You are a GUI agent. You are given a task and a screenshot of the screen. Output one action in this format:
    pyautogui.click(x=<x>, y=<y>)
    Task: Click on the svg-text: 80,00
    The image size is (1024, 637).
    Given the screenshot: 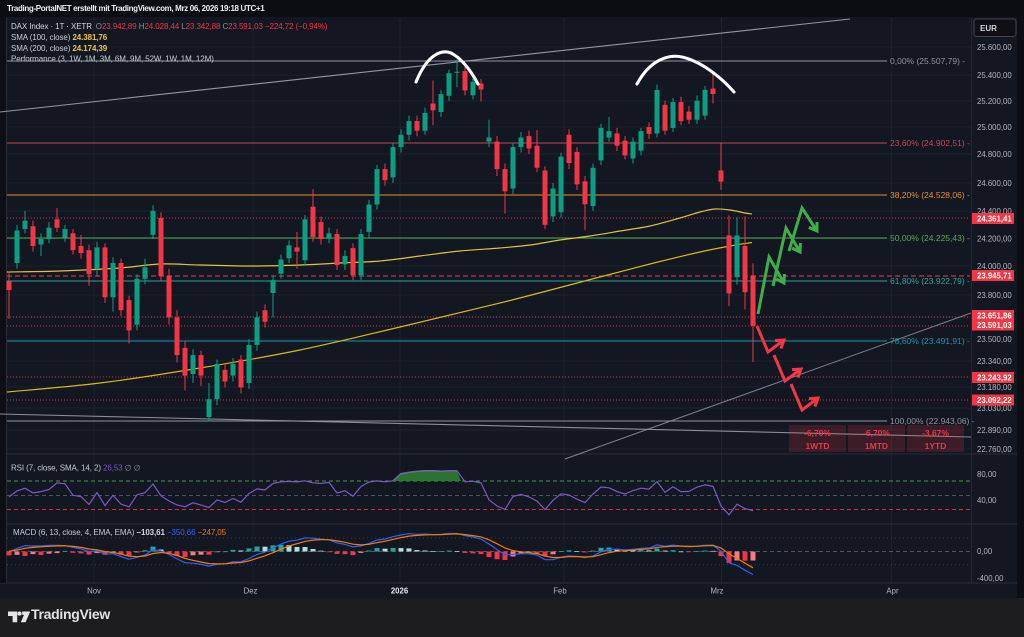 What is the action you would take?
    pyautogui.click(x=987, y=474)
    